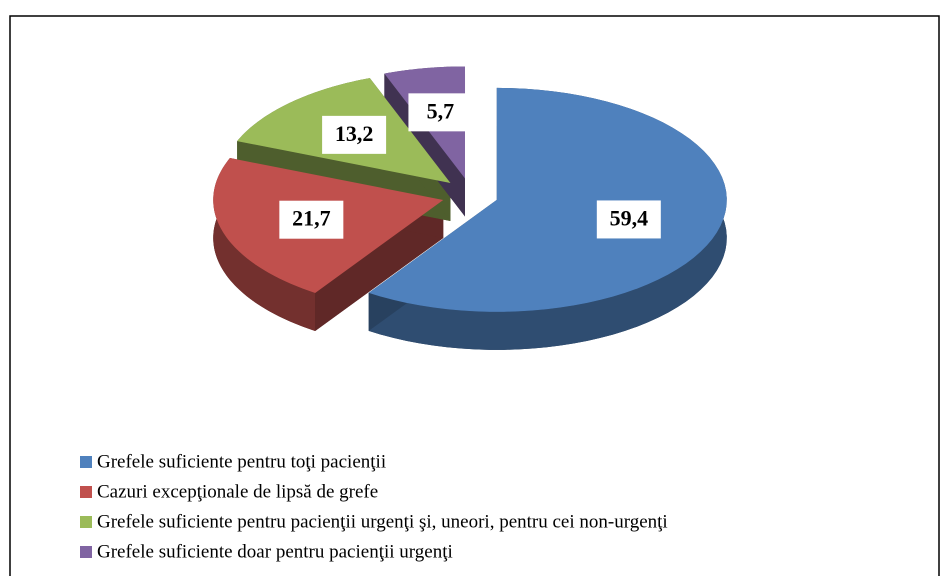 This screenshot has height=576, width=942. Describe the element at coordinates (241, 461) in the screenshot. I see `legend-label: Grefele suficiente pentru toţi pacienţii` at that location.